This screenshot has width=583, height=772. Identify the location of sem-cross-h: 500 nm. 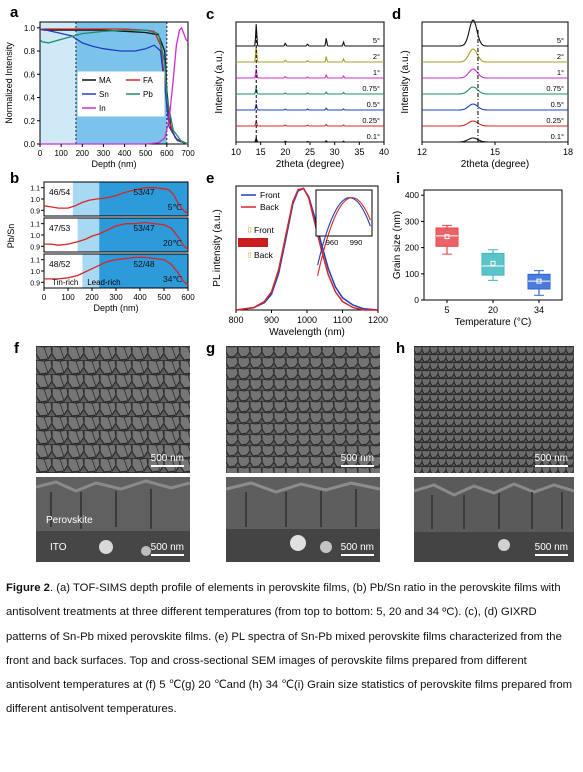
(494, 519).